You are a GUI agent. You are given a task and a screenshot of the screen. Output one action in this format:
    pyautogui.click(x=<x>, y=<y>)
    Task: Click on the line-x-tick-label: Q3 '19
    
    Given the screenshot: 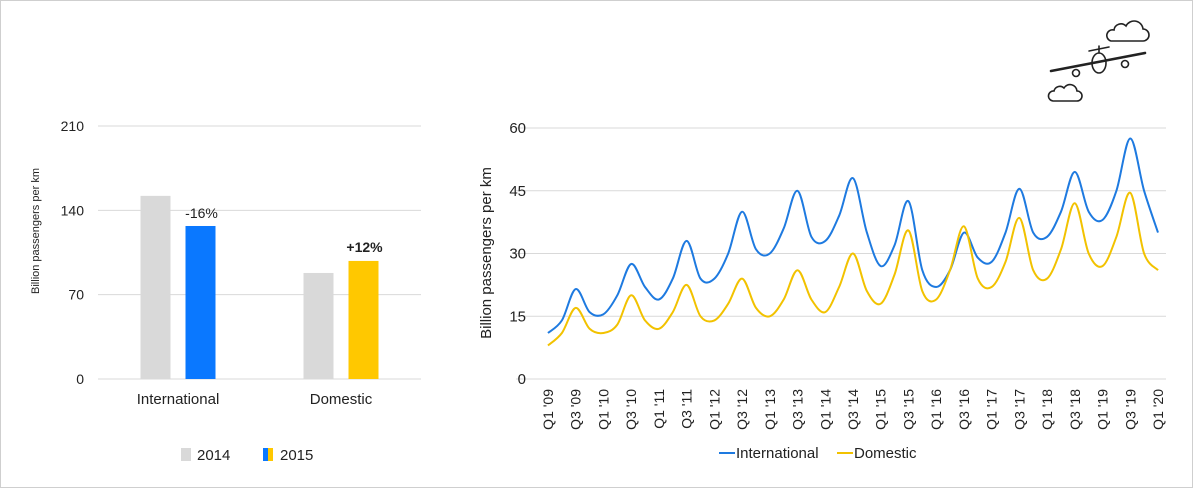 What is the action you would take?
    pyautogui.click(x=1130, y=409)
    